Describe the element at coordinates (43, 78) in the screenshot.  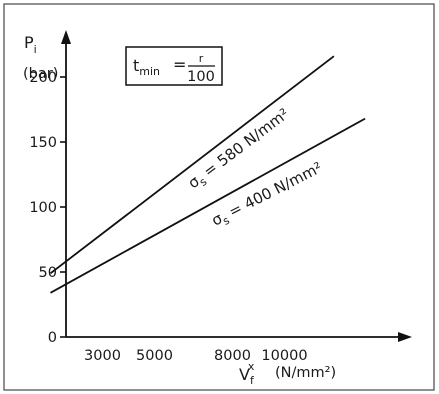
I see `y-tick-label: 200` at that location.